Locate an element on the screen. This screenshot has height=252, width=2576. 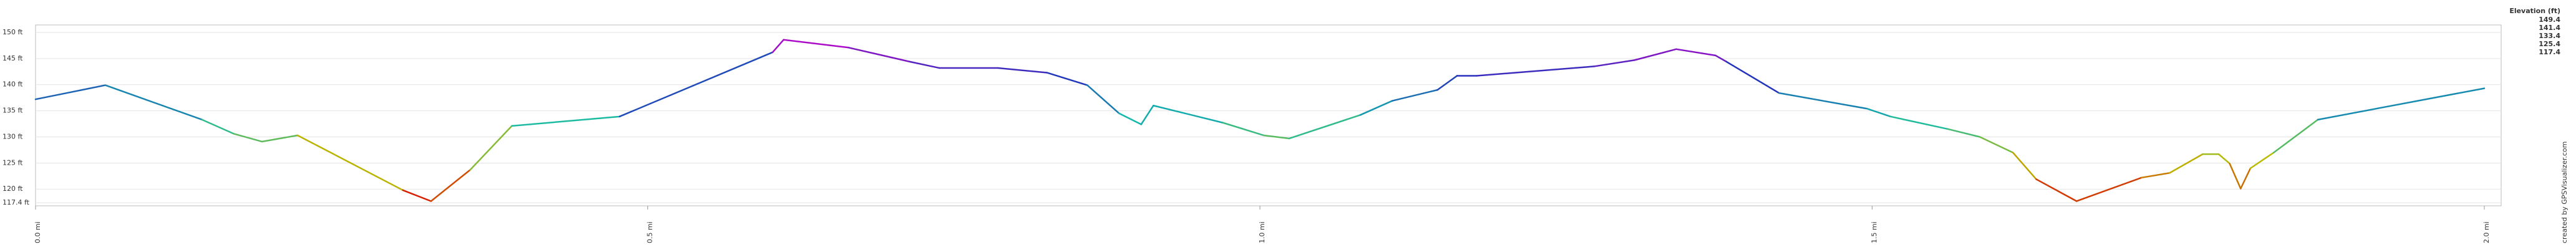
legend-value: 141.4 is located at coordinates (2549, 28).